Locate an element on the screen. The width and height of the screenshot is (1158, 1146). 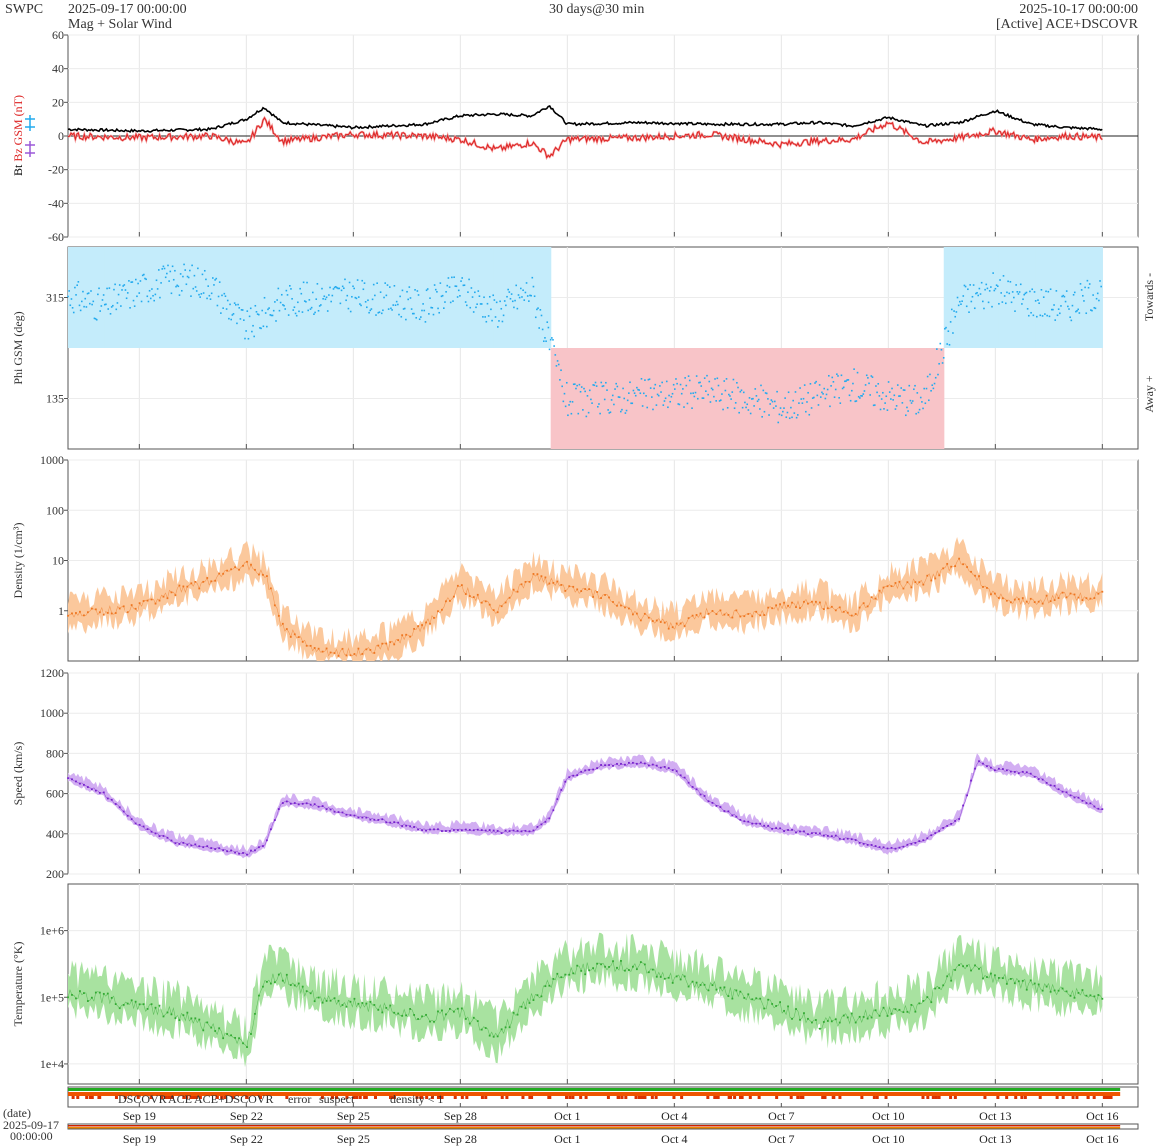
footer-start-date: 2025-09-17 is located at coordinates (31, 1125).